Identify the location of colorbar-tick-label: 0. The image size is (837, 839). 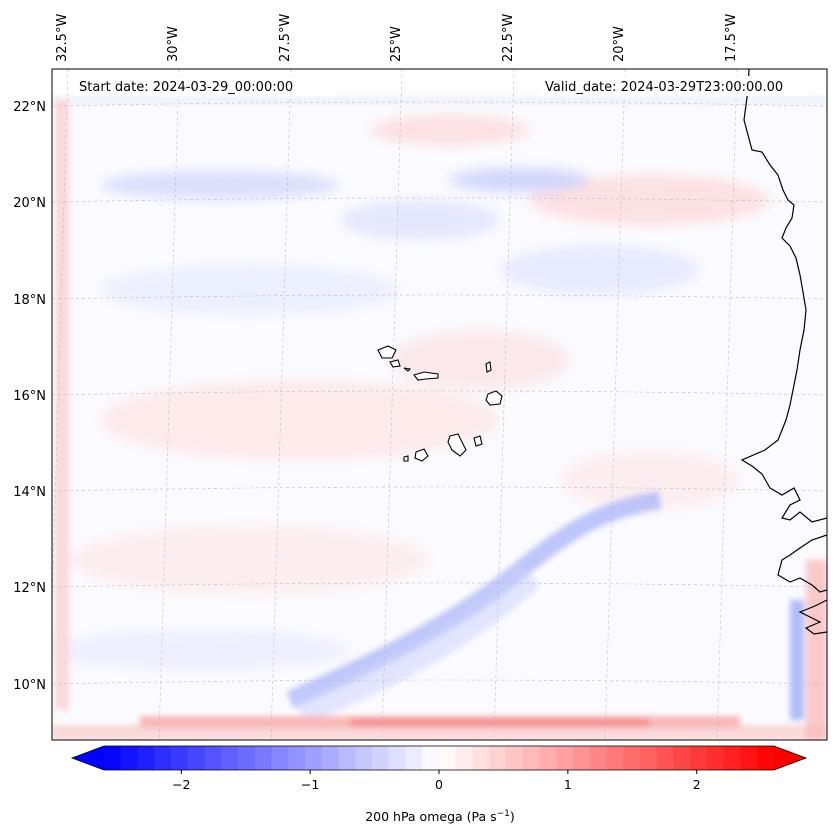
(439, 784).